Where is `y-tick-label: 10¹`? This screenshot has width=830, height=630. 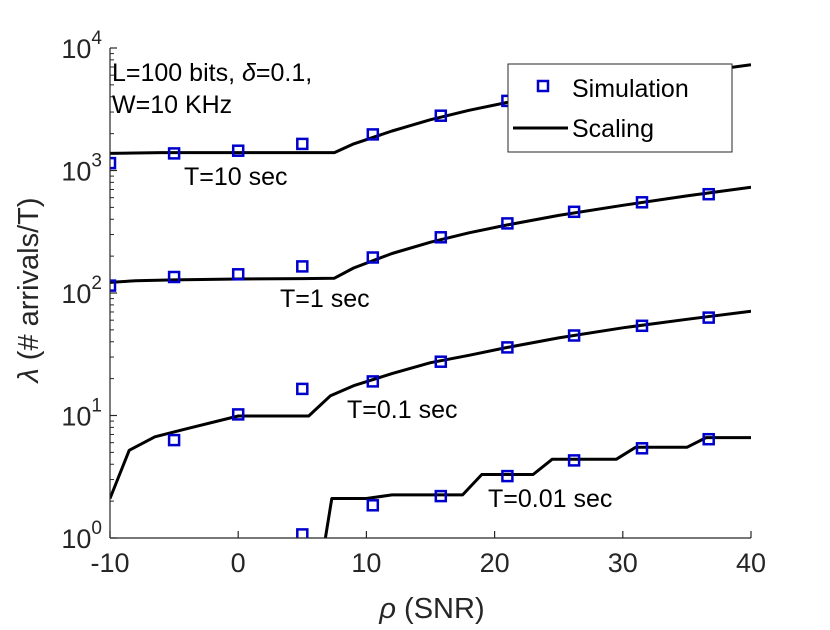
y-tick-label: 10¹ is located at coordinates (81, 414).